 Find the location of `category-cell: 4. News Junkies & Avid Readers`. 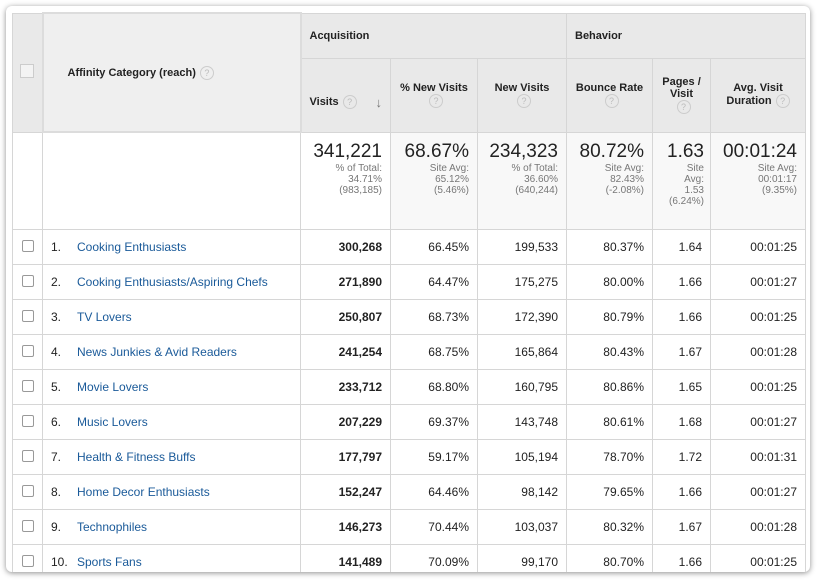

category-cell: 4. News Junkies & Avid Readers is located at coordinates (171, 352).